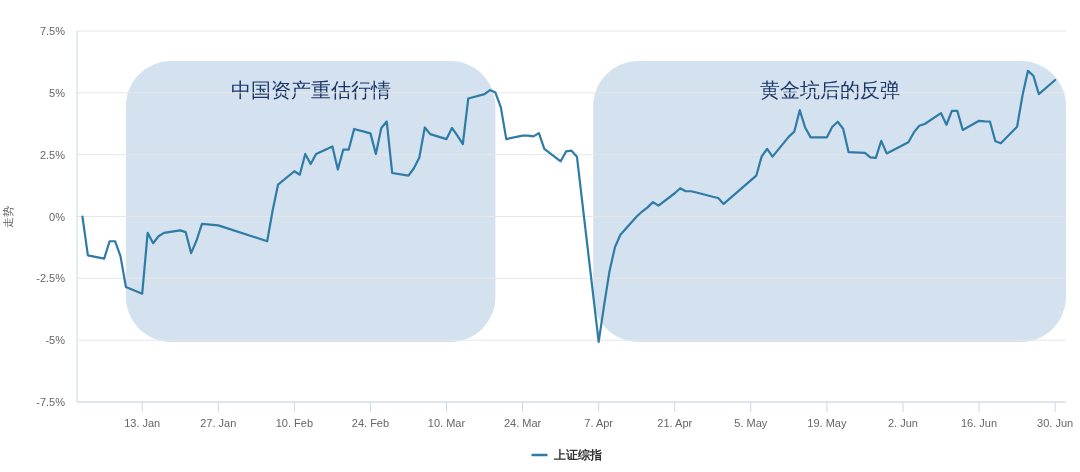 The image size is (1080, 472). I want to click on x-tick-label: 21. Apr, so click(675, 423).